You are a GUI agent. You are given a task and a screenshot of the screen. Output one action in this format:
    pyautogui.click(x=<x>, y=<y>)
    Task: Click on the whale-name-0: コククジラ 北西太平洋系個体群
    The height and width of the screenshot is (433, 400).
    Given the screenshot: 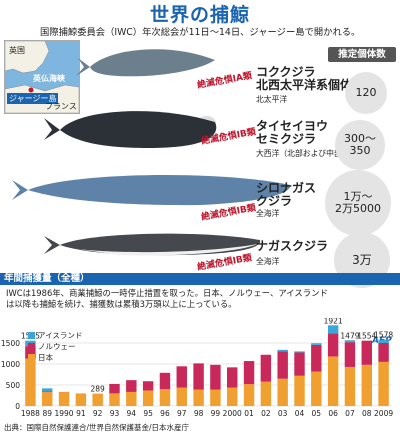 What is the action you would take?
    pyautogui.click(x=310, y=78)
    